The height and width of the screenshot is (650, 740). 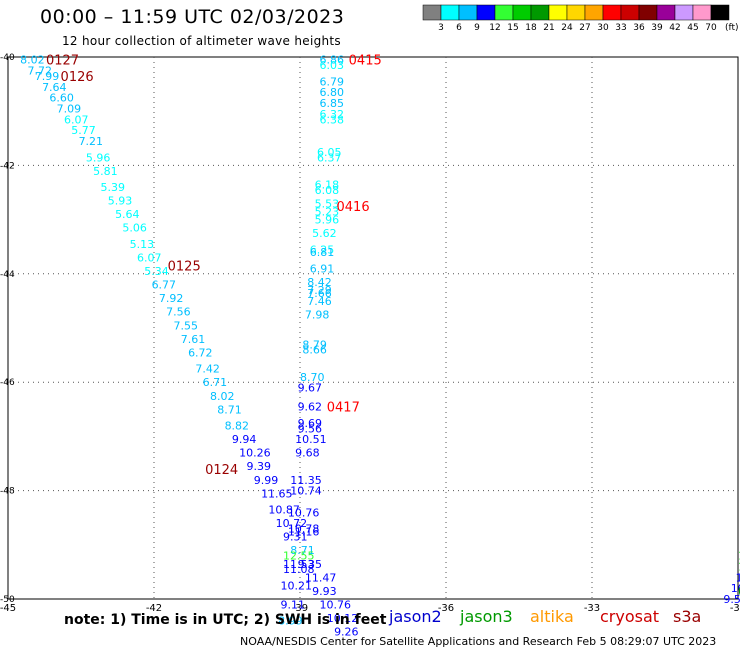 What do you see at coordinates (739, 556) in the screenshot?
I see `swh-value-label: 12` at bounding box center [739, 556].